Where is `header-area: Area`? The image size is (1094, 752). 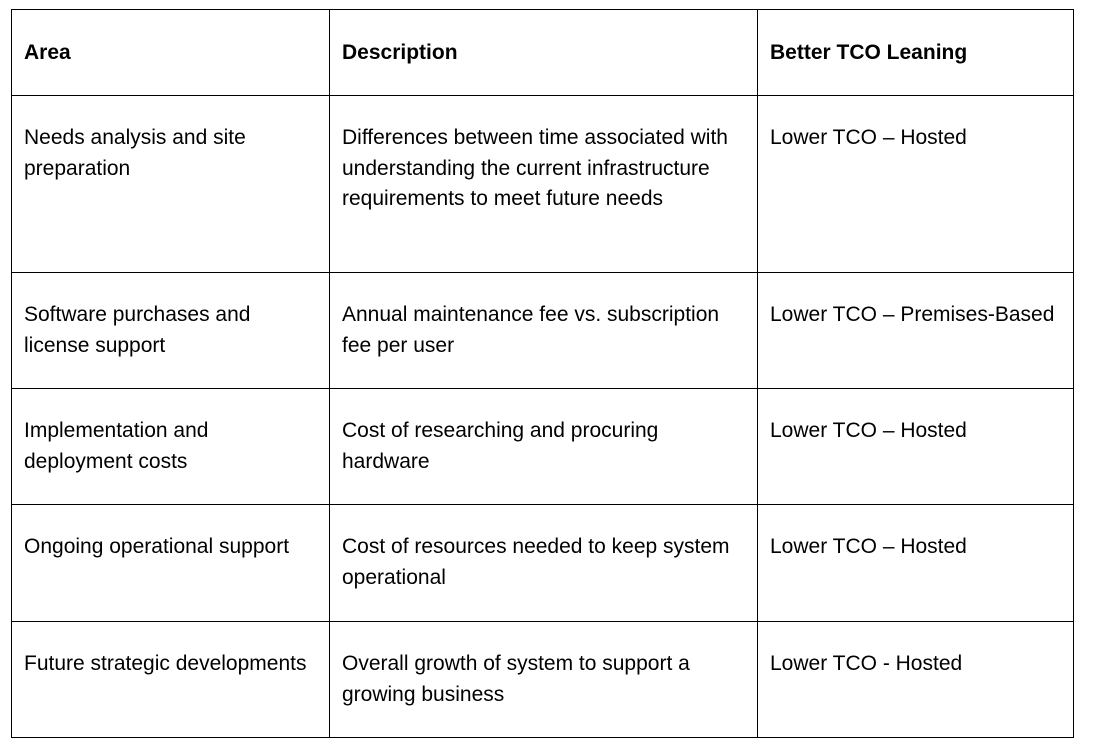
header-area: Area is located at coordinates (170, 52).